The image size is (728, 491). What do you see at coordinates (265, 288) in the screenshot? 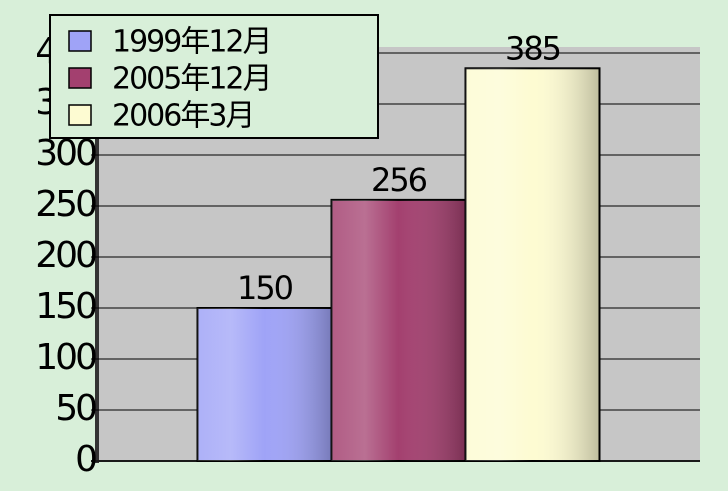
I see `data-label: 150` at bounding box center [265, 288].